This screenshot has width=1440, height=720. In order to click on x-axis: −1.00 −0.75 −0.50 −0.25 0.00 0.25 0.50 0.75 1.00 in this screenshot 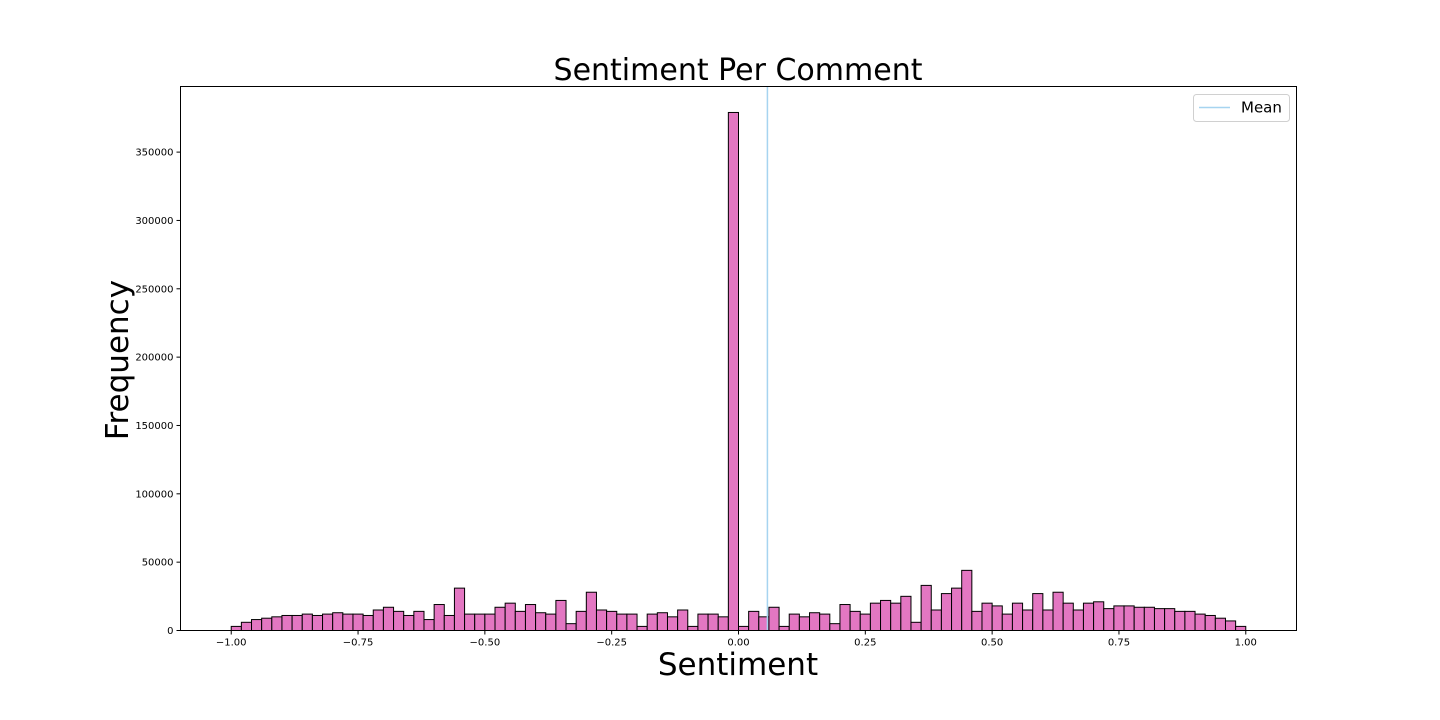, I will do `click(736, 639)`.